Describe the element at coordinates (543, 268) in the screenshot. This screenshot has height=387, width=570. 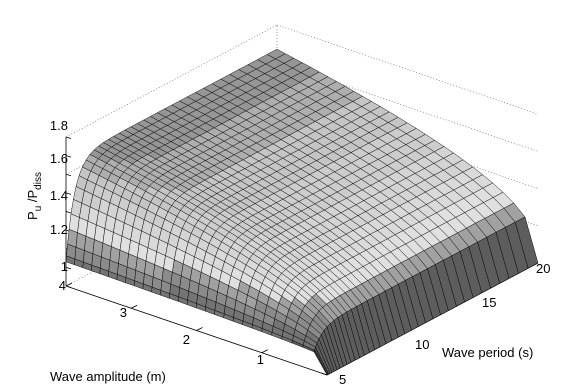
I see `x-tick-label: 20` at that location.